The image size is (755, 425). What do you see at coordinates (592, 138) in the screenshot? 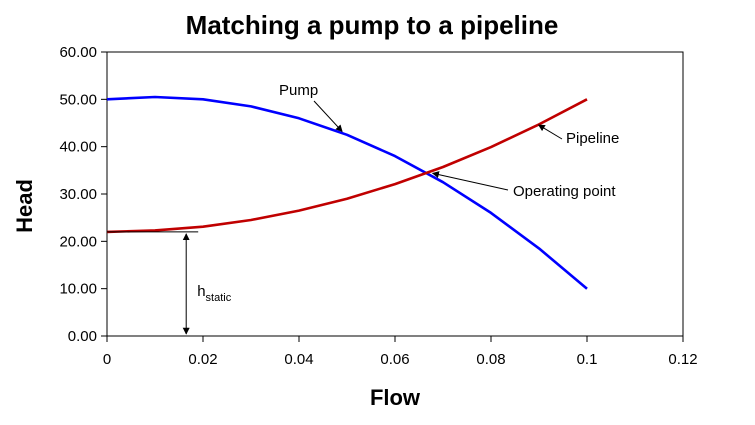
I see `pipeline-label: Pipeline` at bounding box center [592, 138].